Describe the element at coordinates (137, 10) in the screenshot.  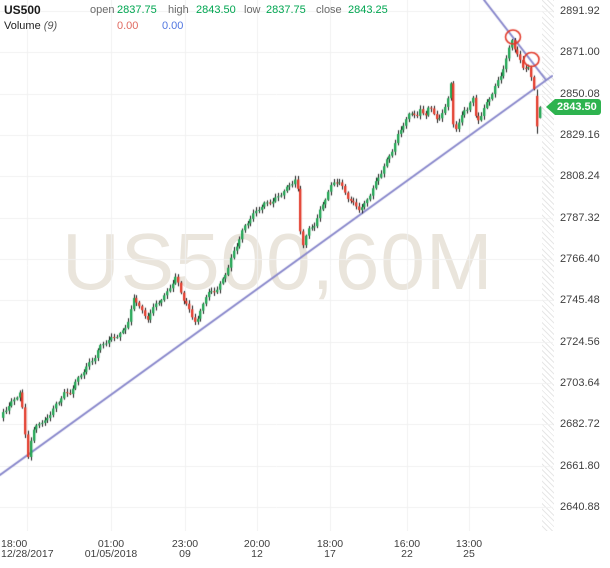
I see `open-value: 2837.75` at that location.